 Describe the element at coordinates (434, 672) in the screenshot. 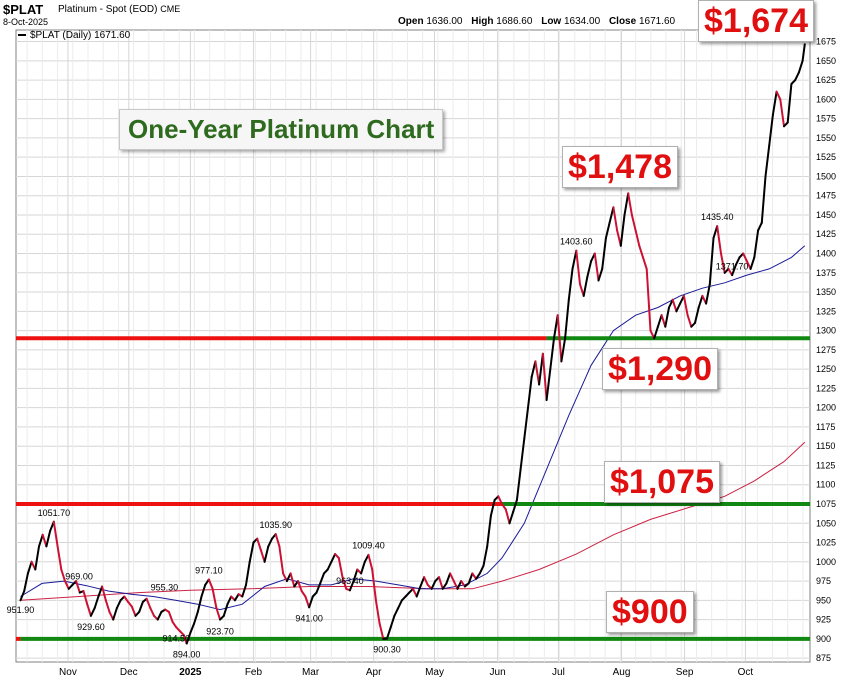

I see `x-tick-label: May` at that location.